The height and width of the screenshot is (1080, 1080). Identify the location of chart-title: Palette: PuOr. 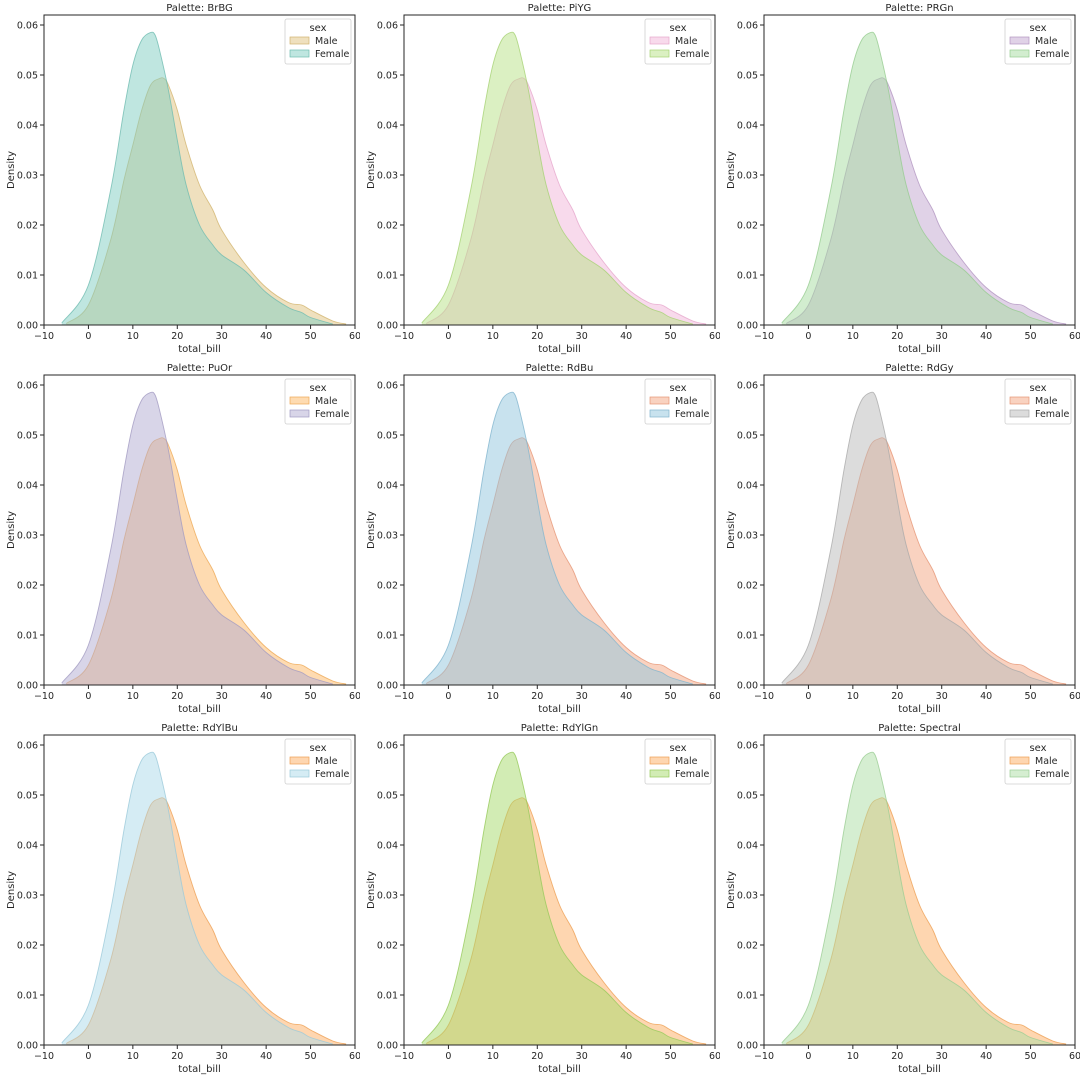
(200, 368).